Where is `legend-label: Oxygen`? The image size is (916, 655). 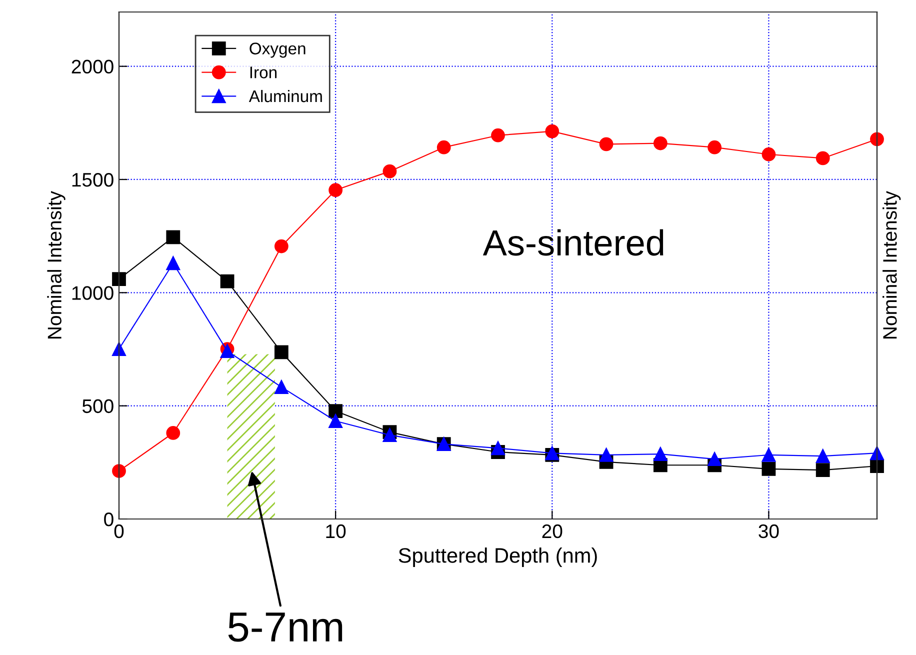
legend-label: Oxygen is located at coordinates (278, 50).